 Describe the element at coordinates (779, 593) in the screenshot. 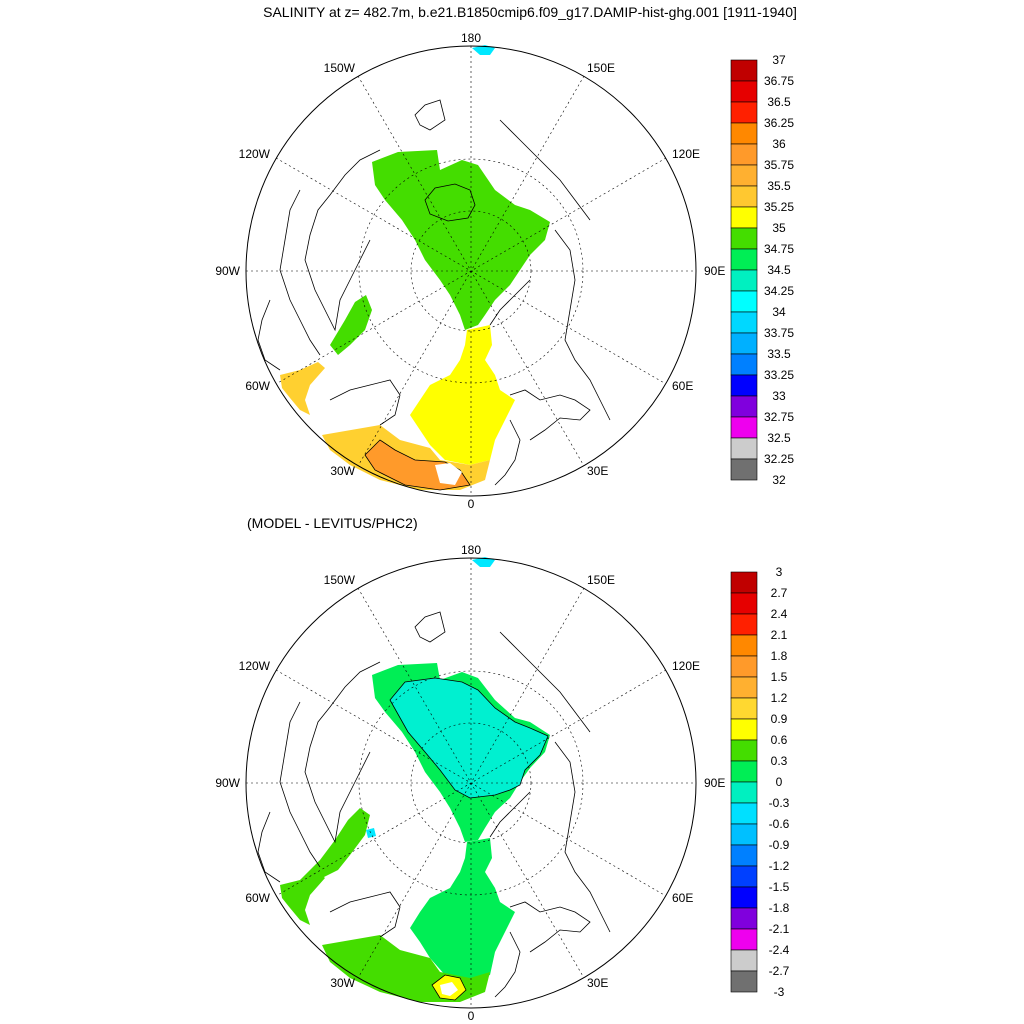

I see `bottom-colorbar-tick-label: 2.7` at that location.